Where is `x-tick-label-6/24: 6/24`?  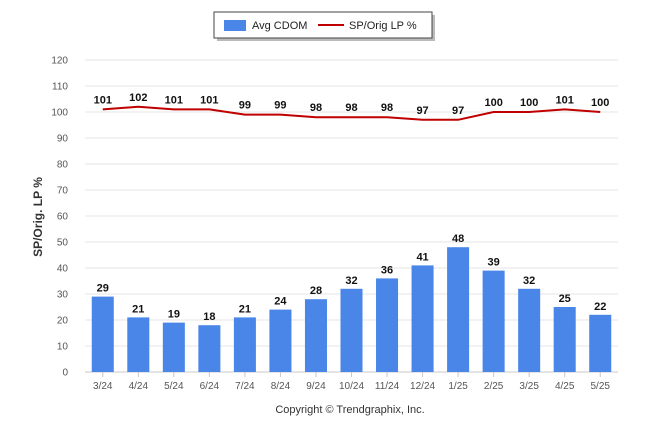
x-tick-label-6/24: 6/24 is located at coordinates (210, 386).